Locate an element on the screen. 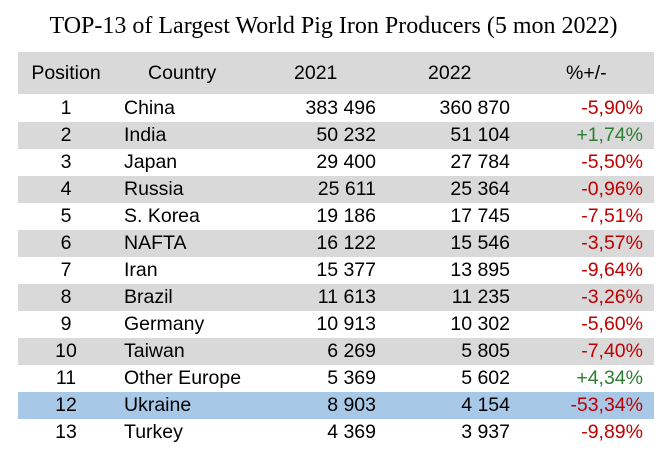 The image size is (667, 458). cell-2021: 4 369 is located at coordinates (351, 432).